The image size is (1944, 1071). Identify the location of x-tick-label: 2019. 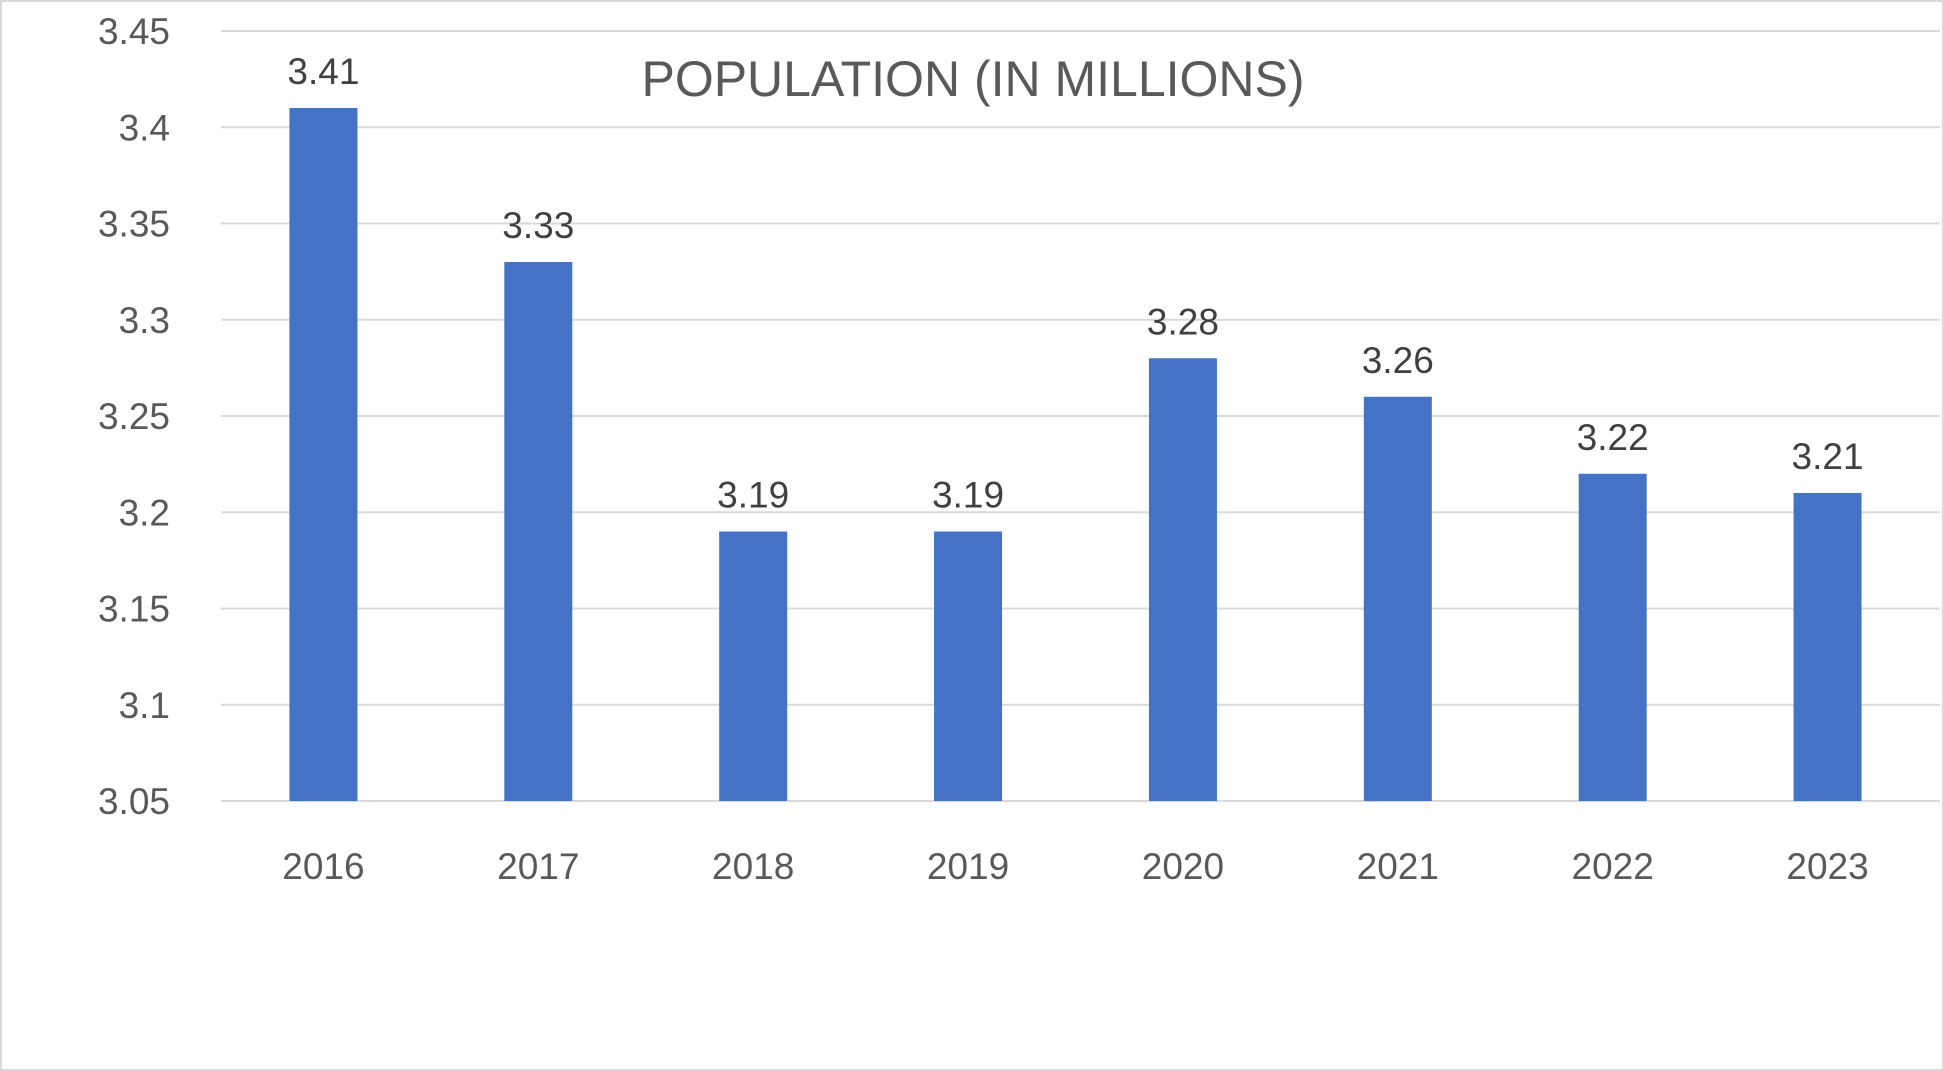
(968, 866).